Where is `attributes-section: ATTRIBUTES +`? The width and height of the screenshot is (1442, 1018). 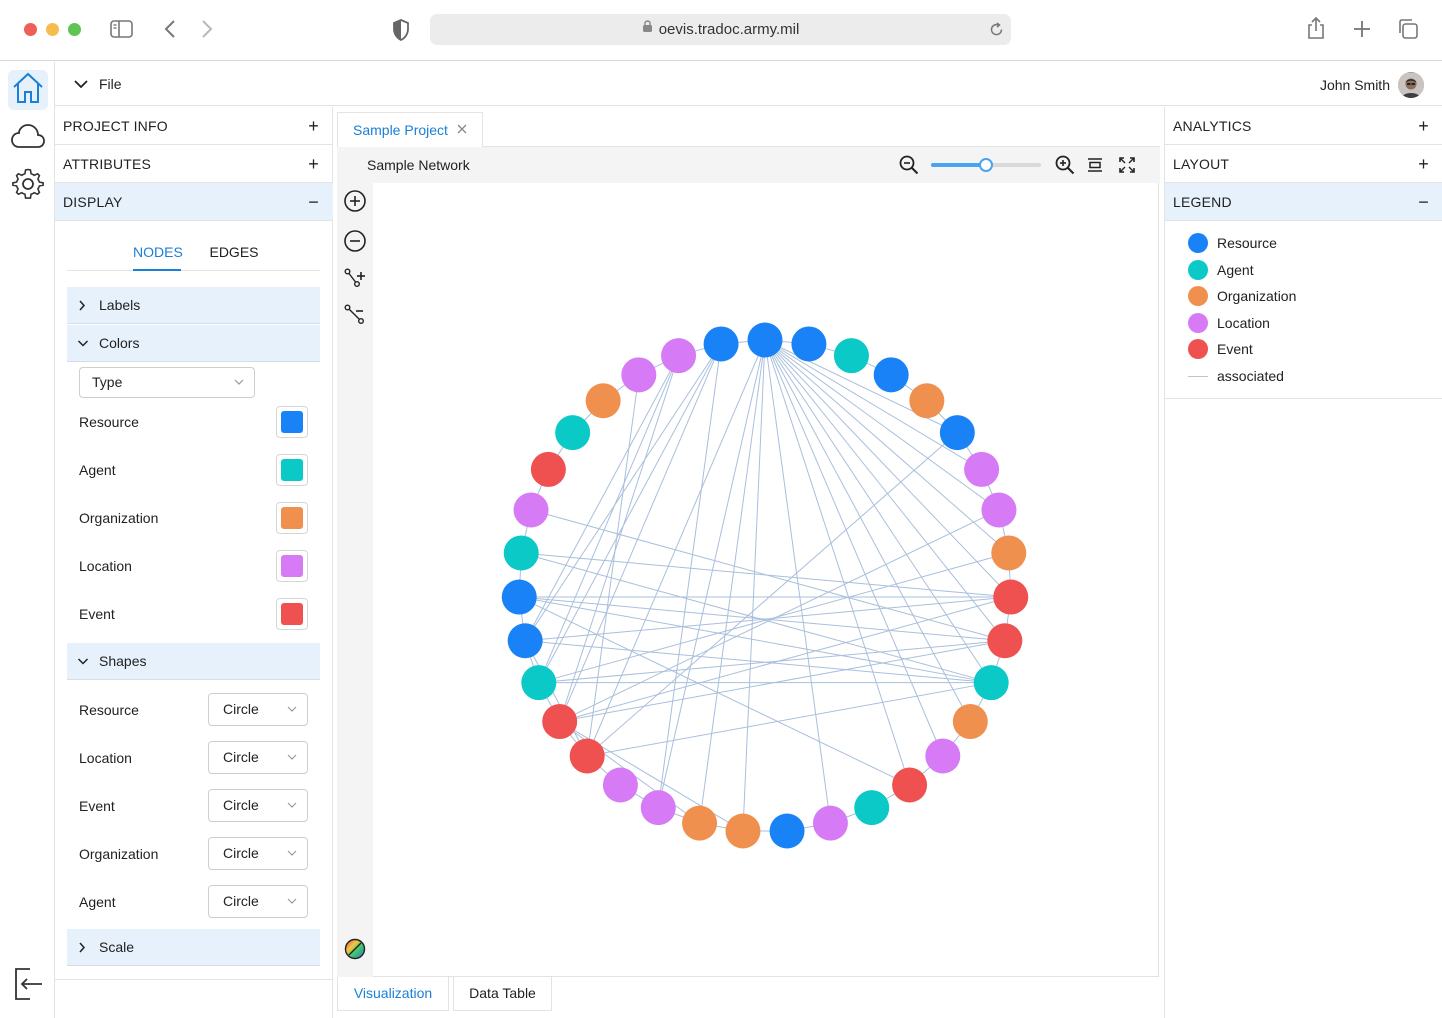
attributes-section: ATTRIBUTES + is located at coordinates (194, 164).